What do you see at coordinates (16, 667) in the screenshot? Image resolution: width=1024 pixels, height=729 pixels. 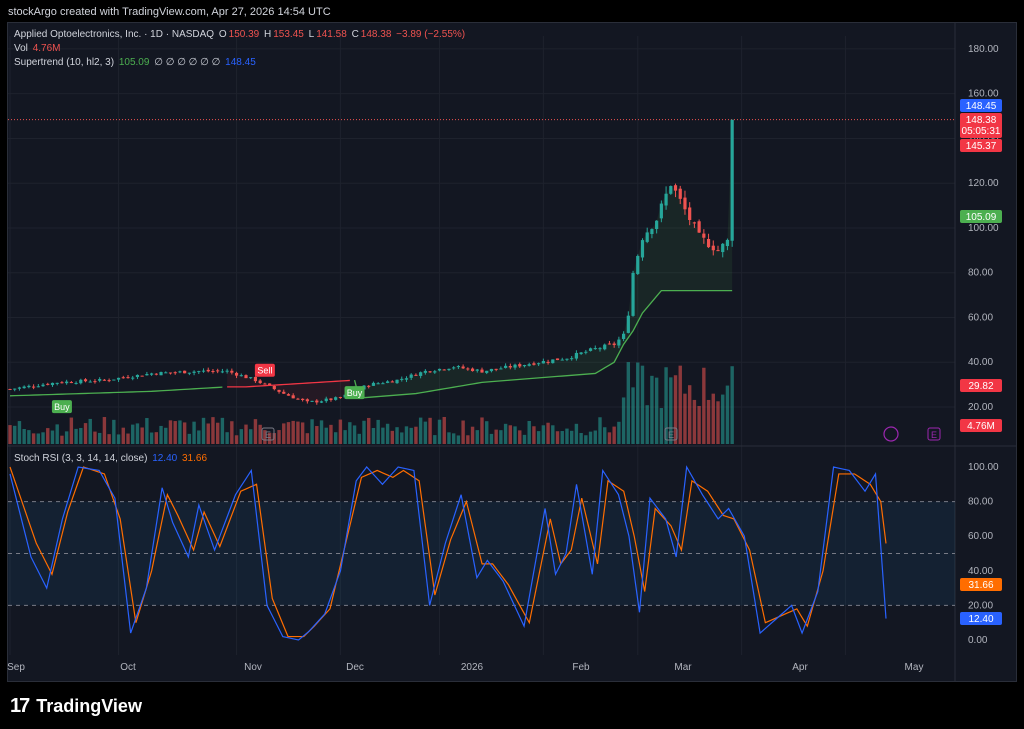 I see `time-tick-label: Sep` at bounding box center [16, 667].